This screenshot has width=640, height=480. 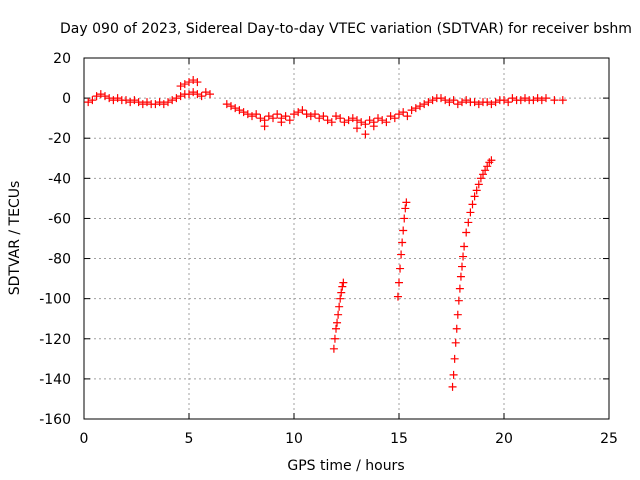 What do you see at coordinates (319, 128) in the screenshot?
I see `series-dip-12h` at bounding box center [319, 128].